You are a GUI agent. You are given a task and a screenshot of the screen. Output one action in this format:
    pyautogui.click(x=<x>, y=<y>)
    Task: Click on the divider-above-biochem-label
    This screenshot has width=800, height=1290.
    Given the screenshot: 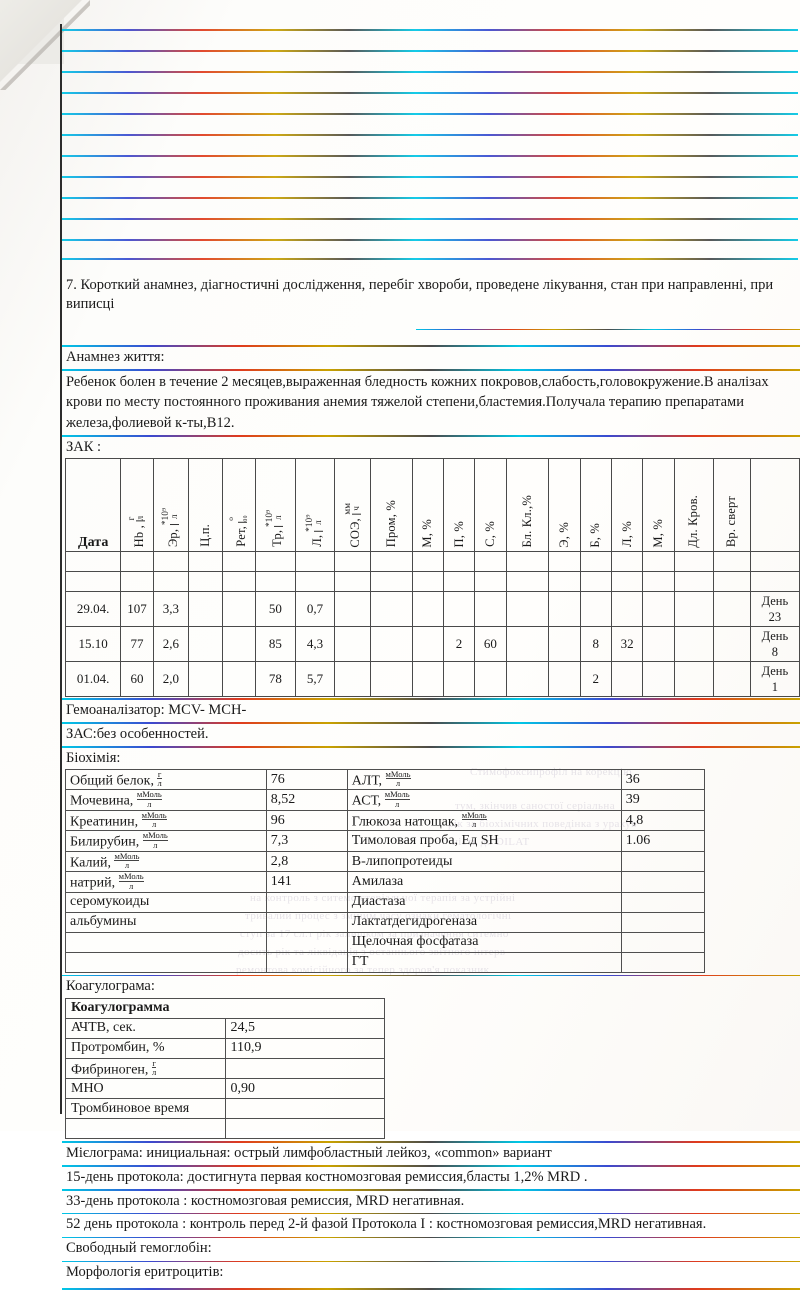 What is the action you would take?
    pyautogui.click(x=431, y=746)
    